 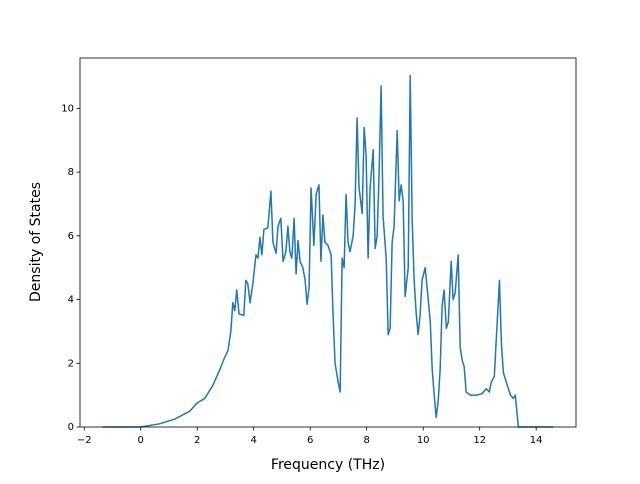 What do you see at coordinates (254, 440) in the screenshot?
I see `x-tick-label: 4` at bounding box center [254, 440].